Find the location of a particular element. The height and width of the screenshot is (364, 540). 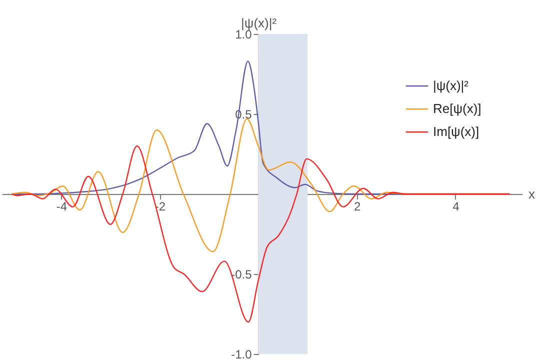

y-tick-label: -0.5 is located at coordinates (241, 275).